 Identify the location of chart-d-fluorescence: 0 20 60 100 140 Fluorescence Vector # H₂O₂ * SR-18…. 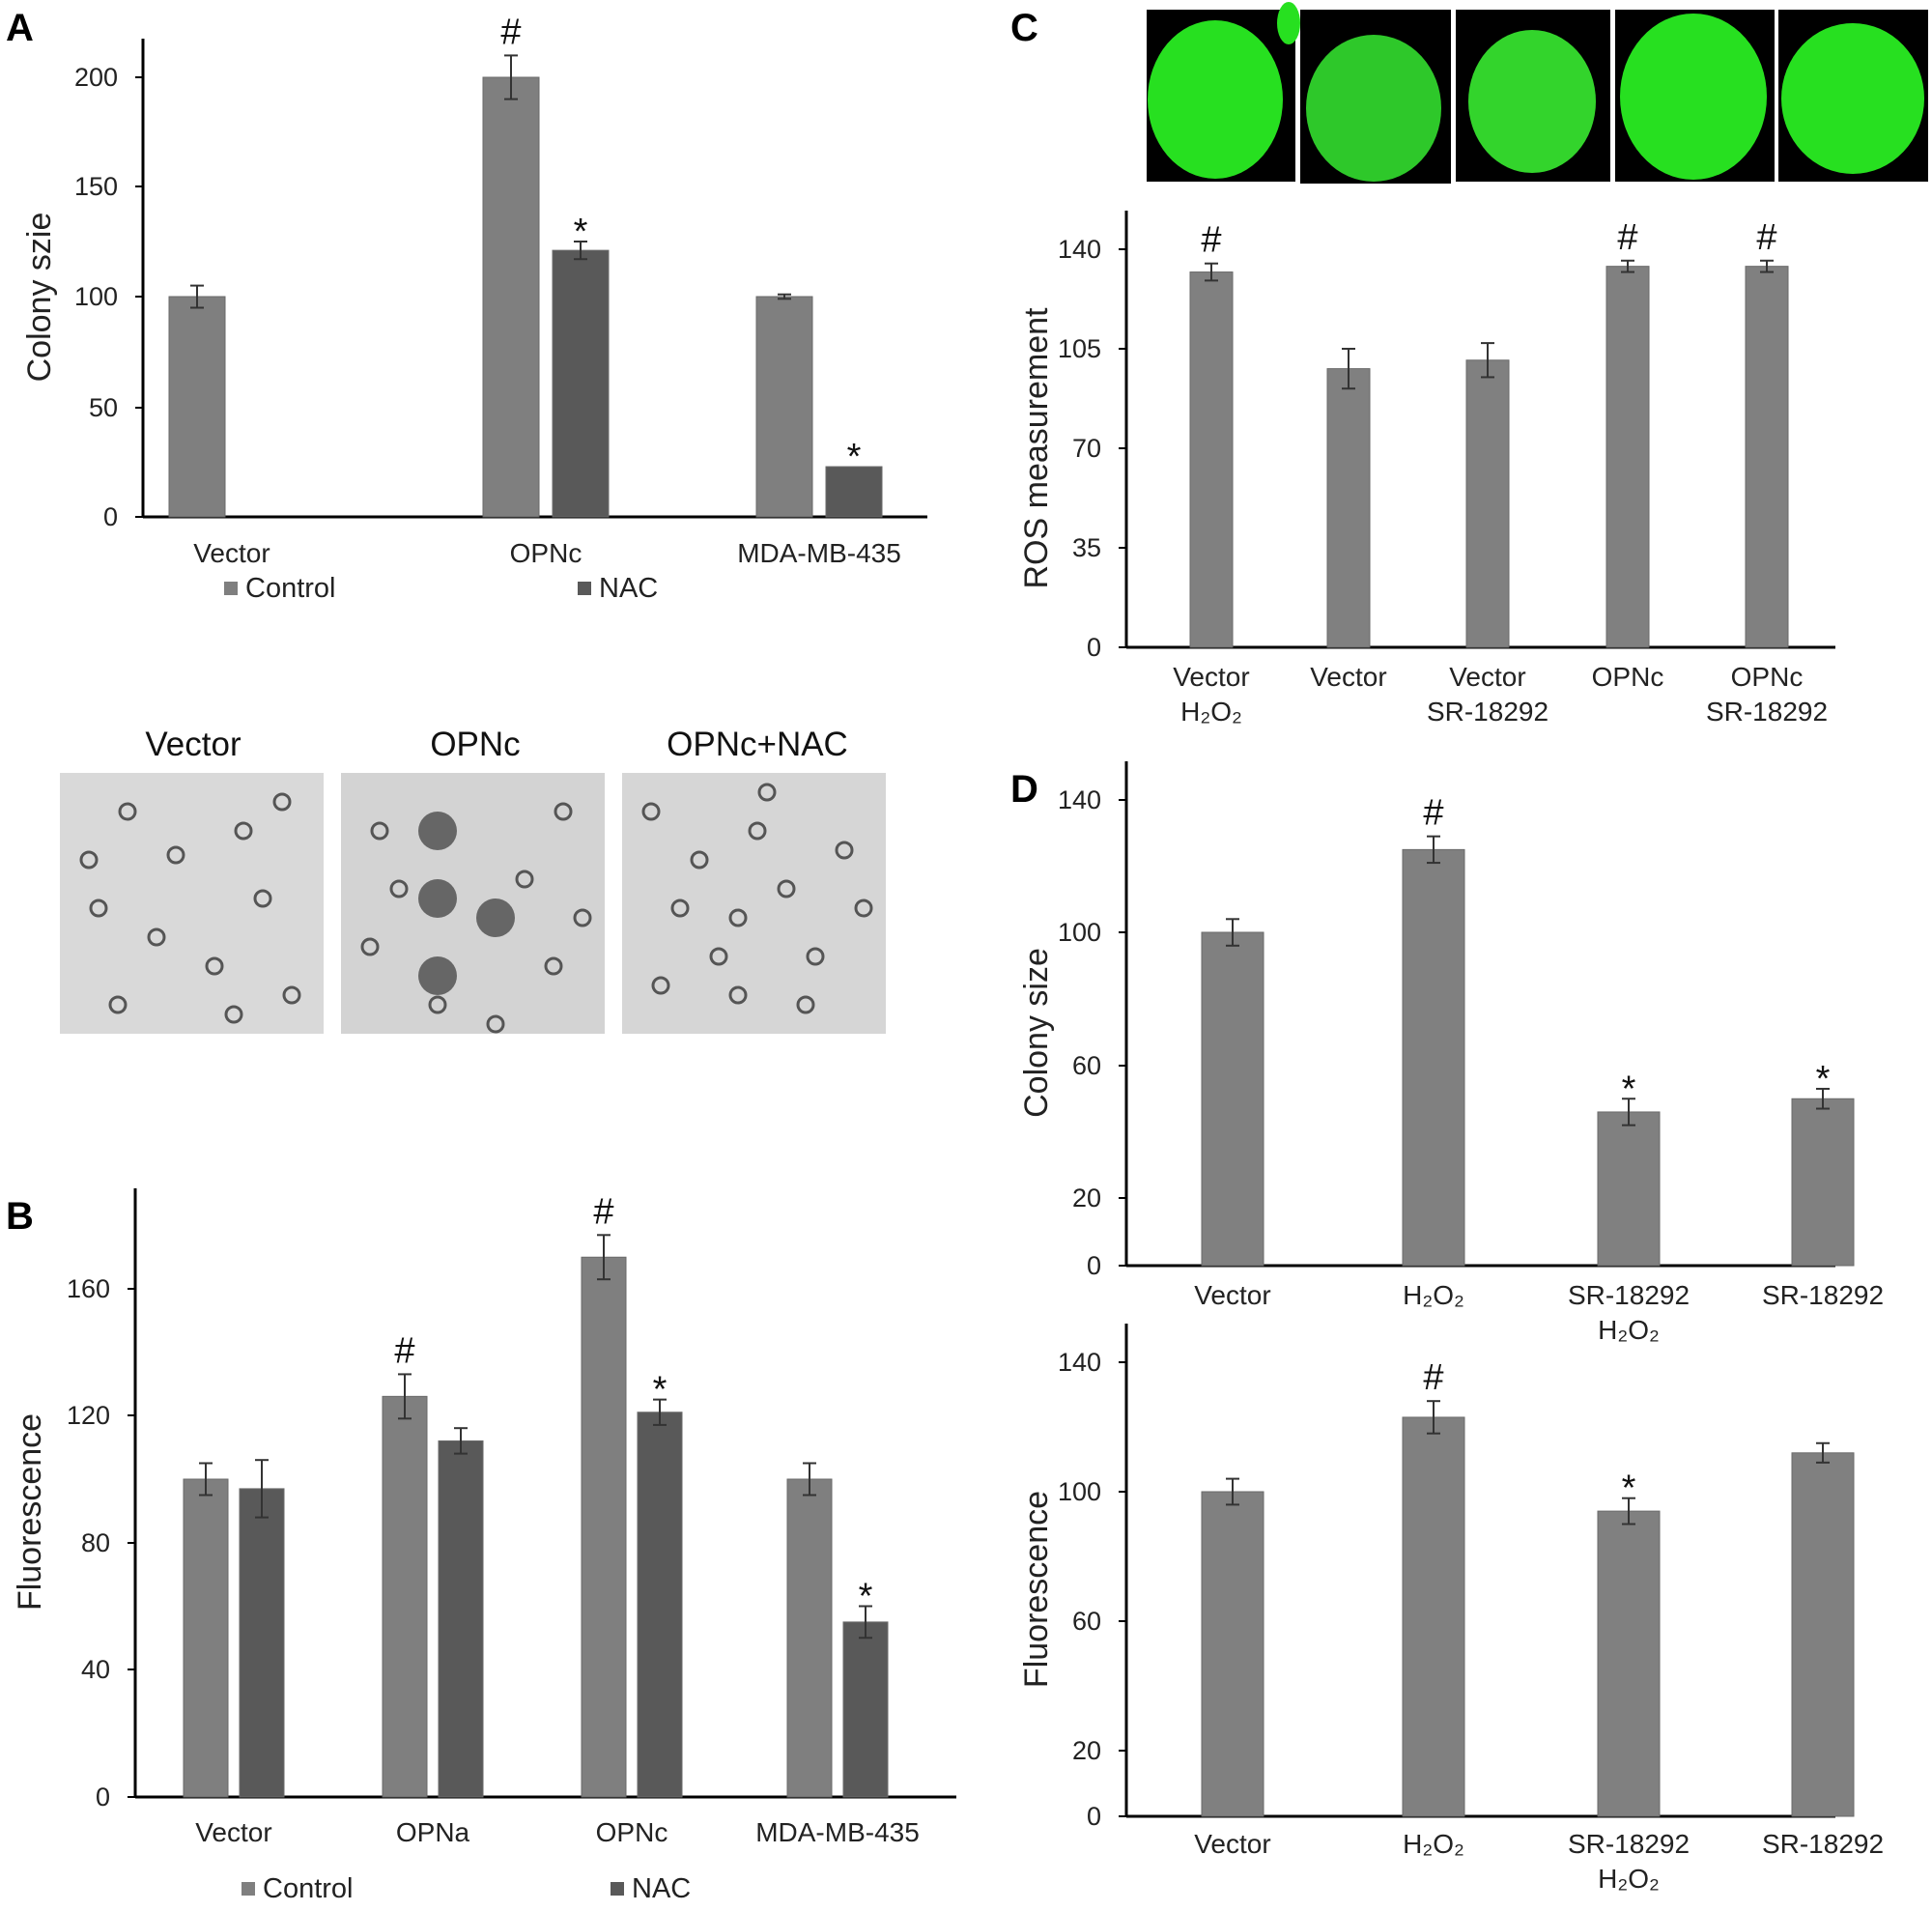
(1451, 1609).